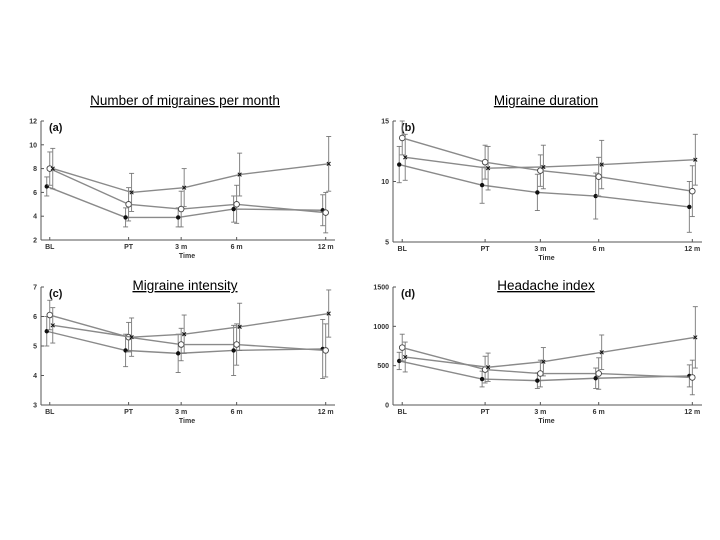  Describe the element at coordinates (546, 285) in the screenshot. I see `subplot-title: Headache index` at that location.